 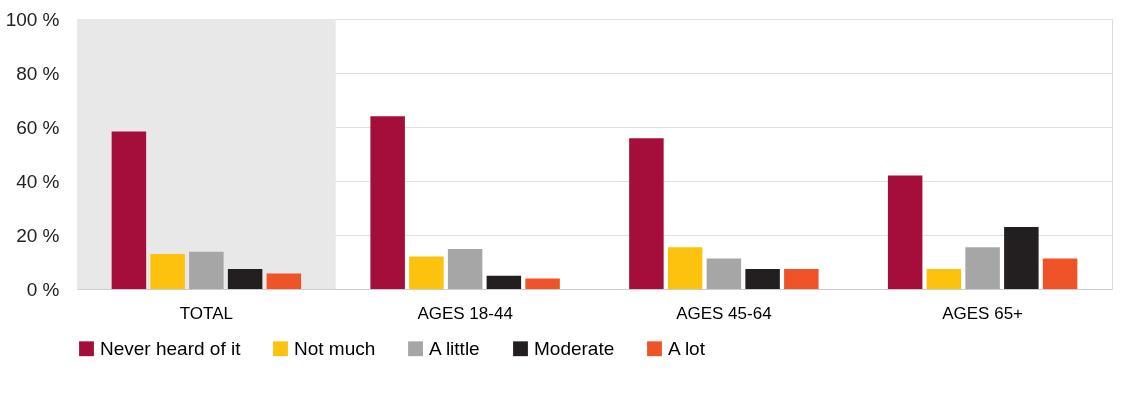 I want to click on legend-label: Moderate, so click(x=574, y=348).